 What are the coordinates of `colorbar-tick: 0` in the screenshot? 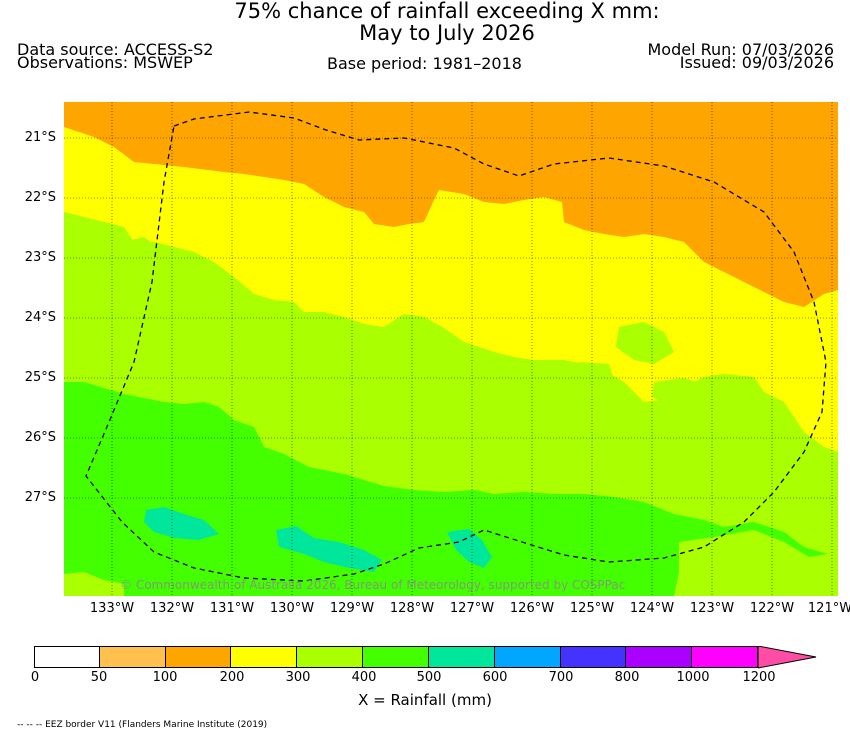 It's located at (35, 677).